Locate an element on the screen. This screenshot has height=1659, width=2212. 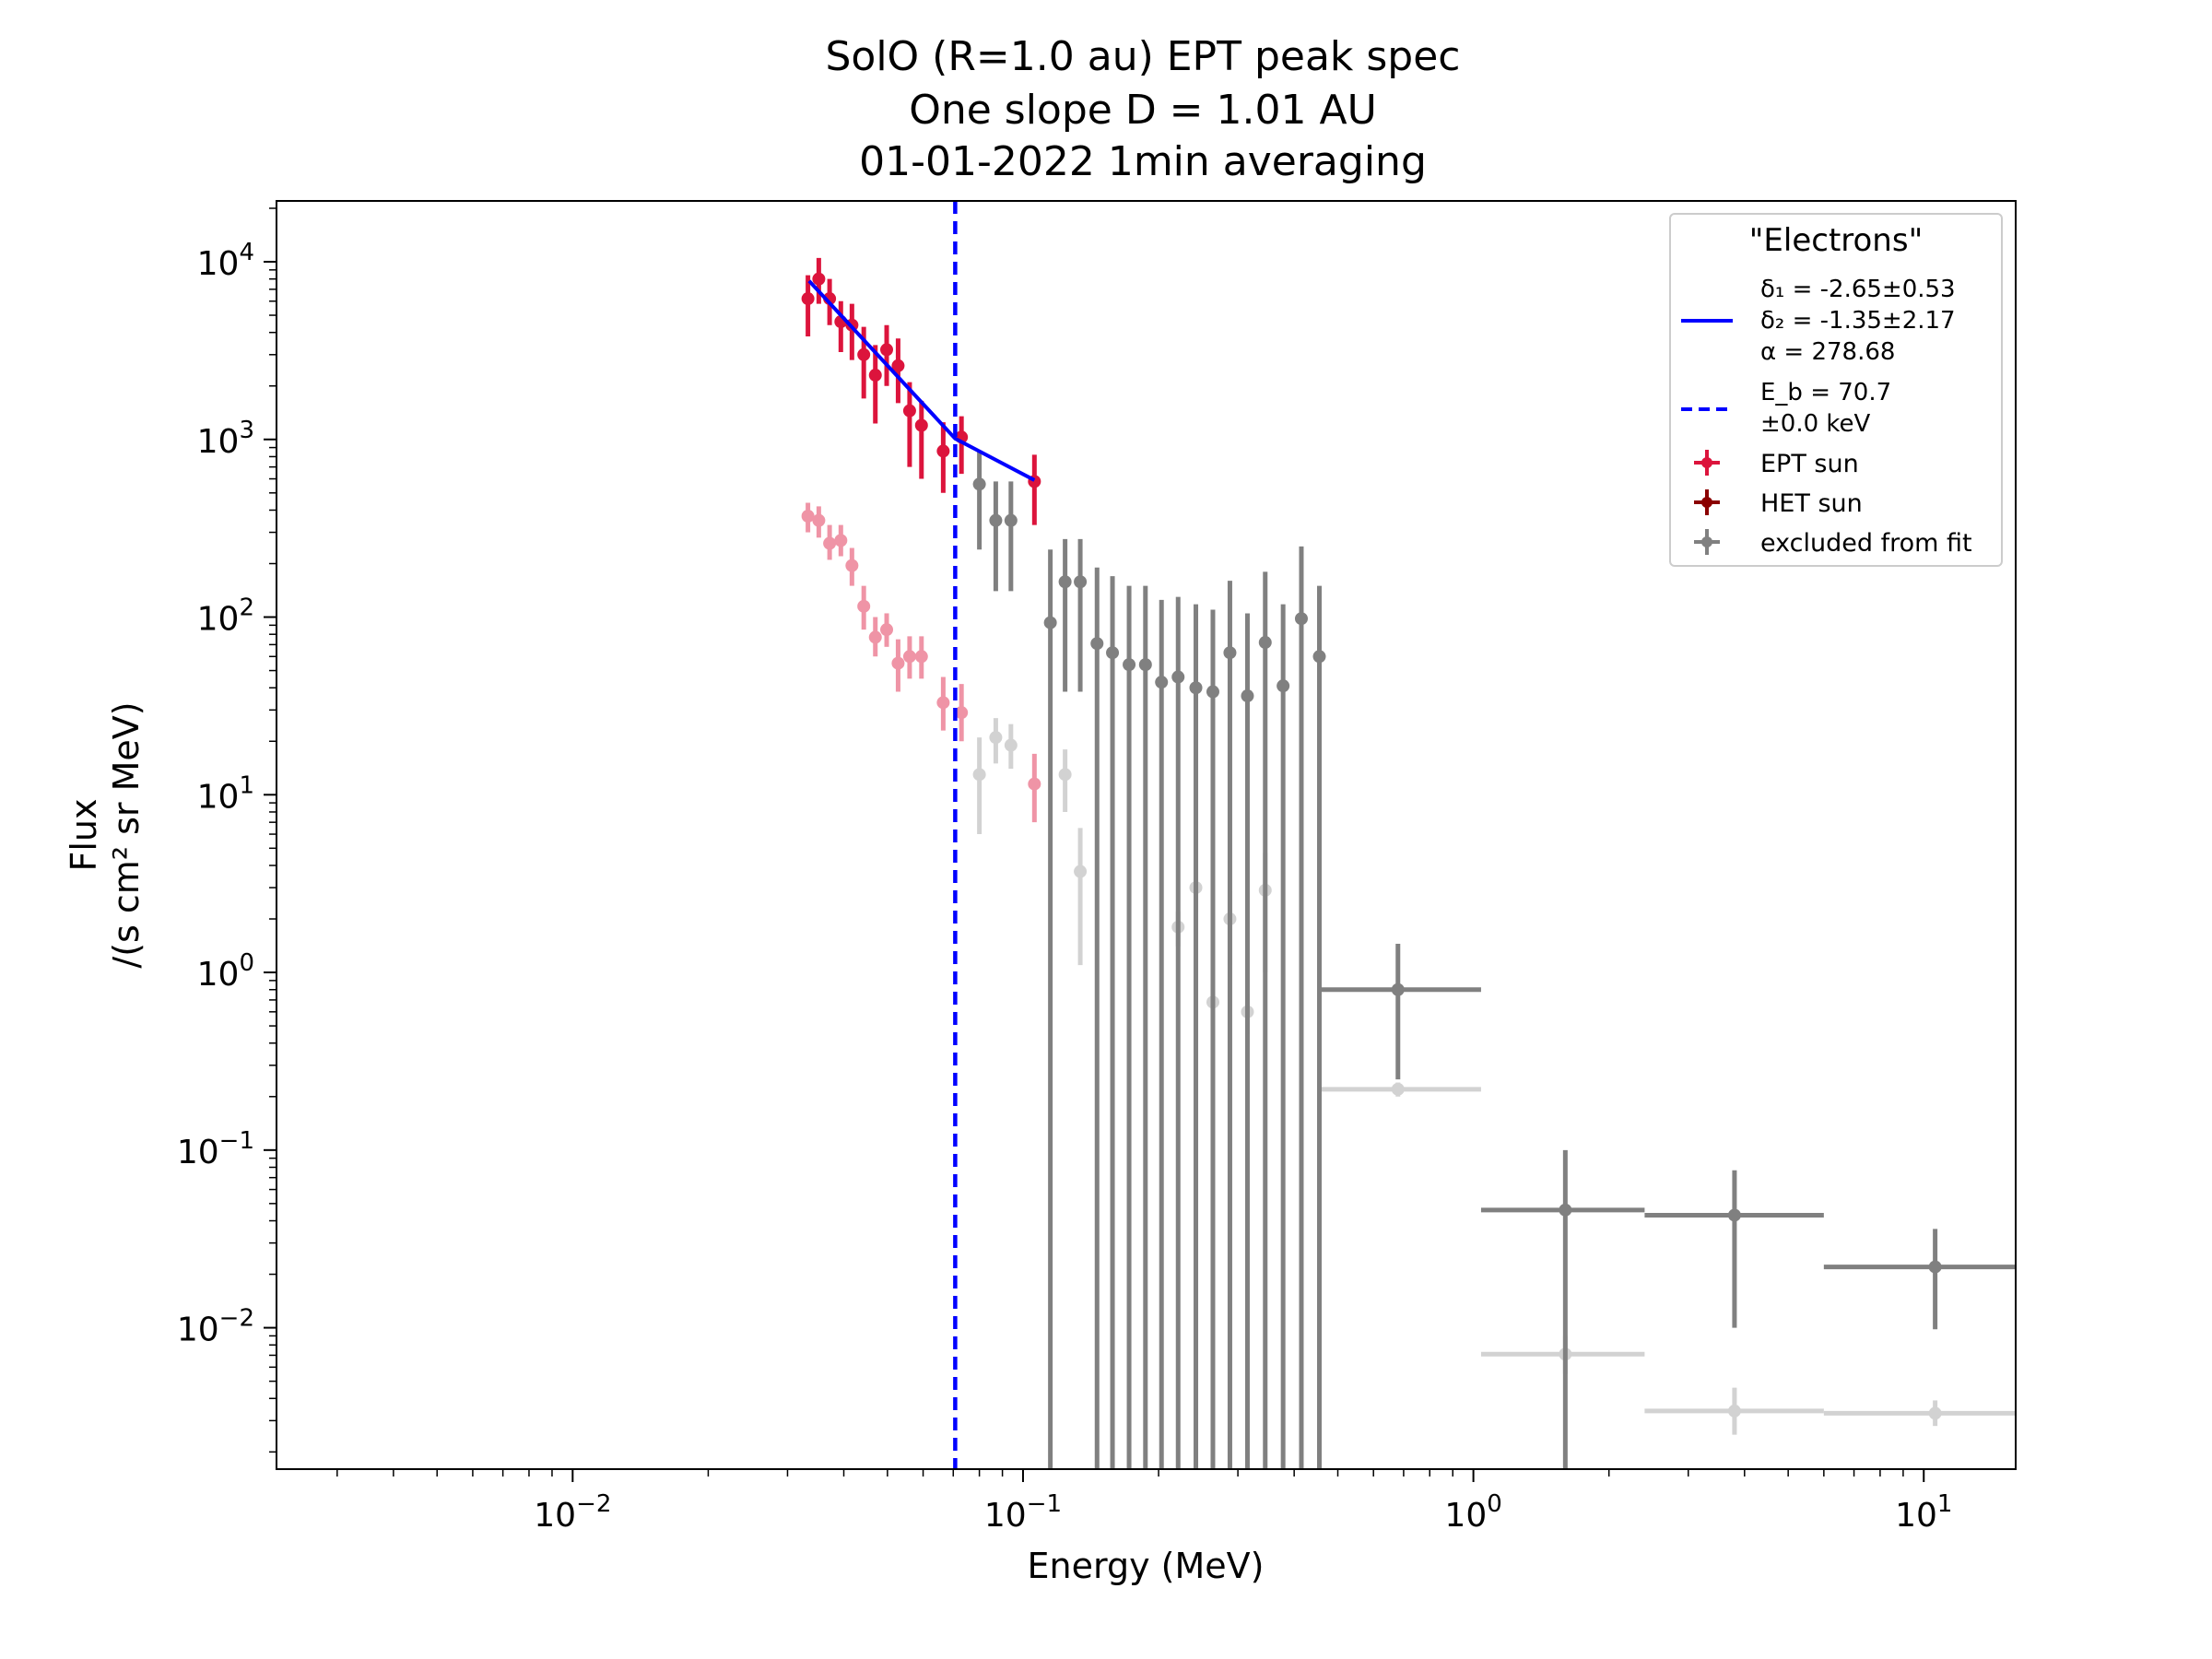
legend-alpha: α = 278.68 is located at coordinates (1827, 352).